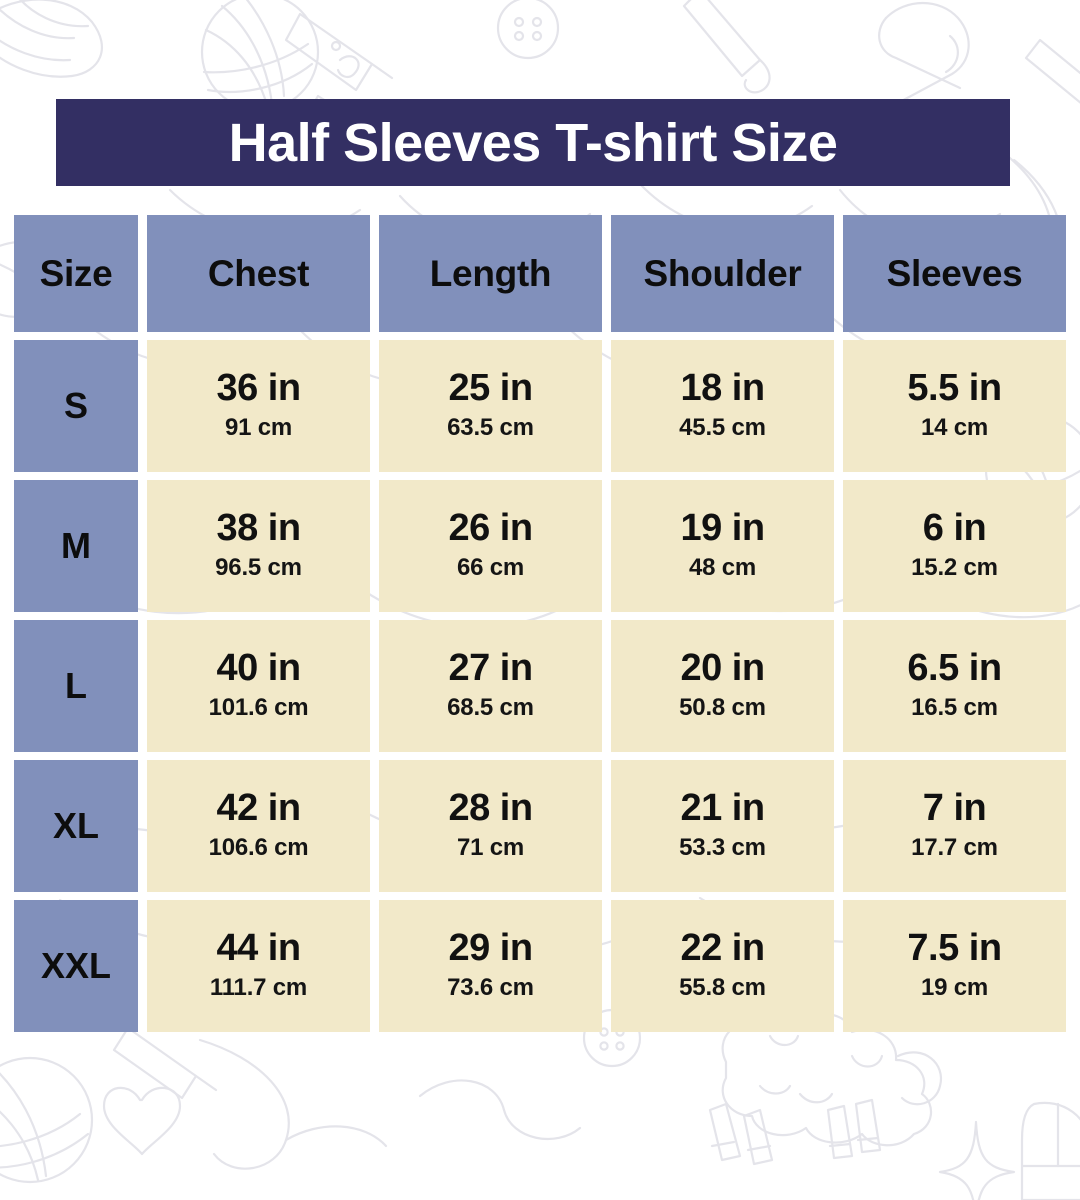  I want to click on row-size-cell: S, so click(76, 406).